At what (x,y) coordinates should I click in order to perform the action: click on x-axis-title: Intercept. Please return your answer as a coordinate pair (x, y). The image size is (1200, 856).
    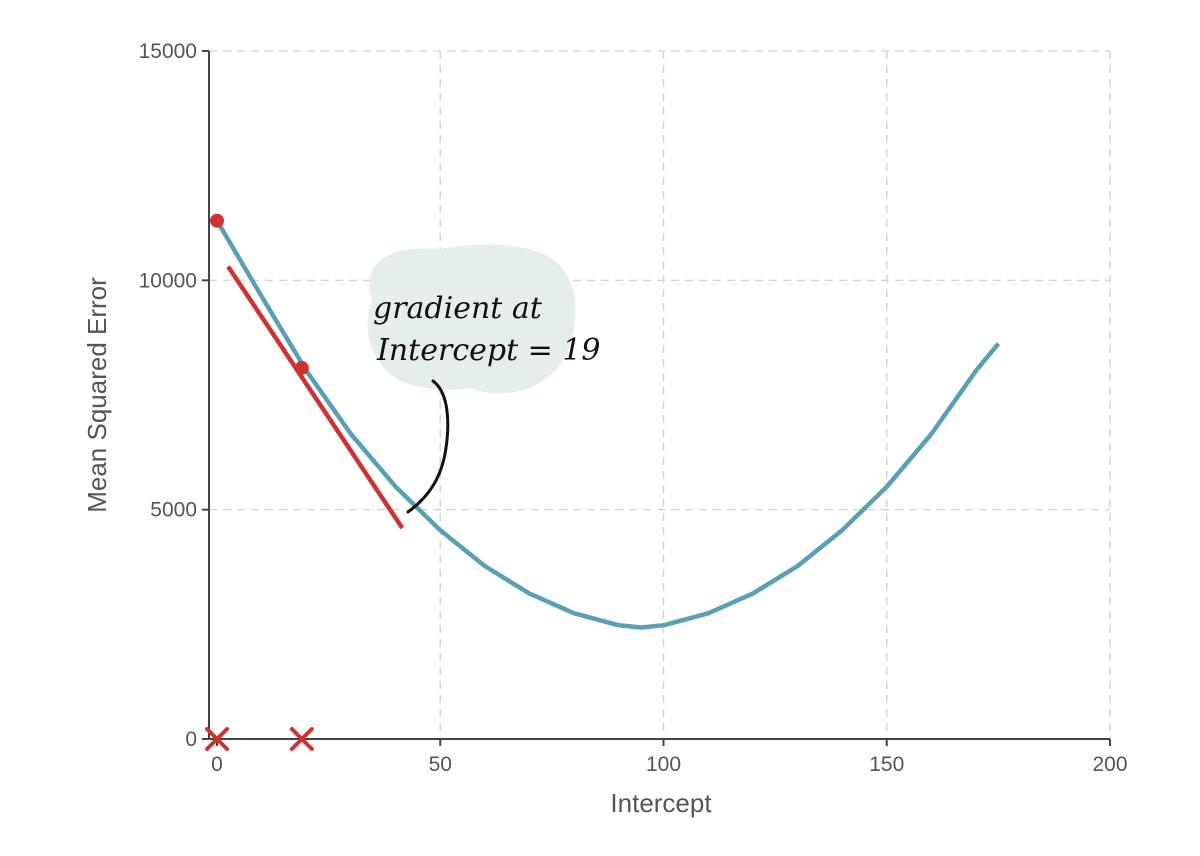
    Looking at the image, I should click on (661, 803).